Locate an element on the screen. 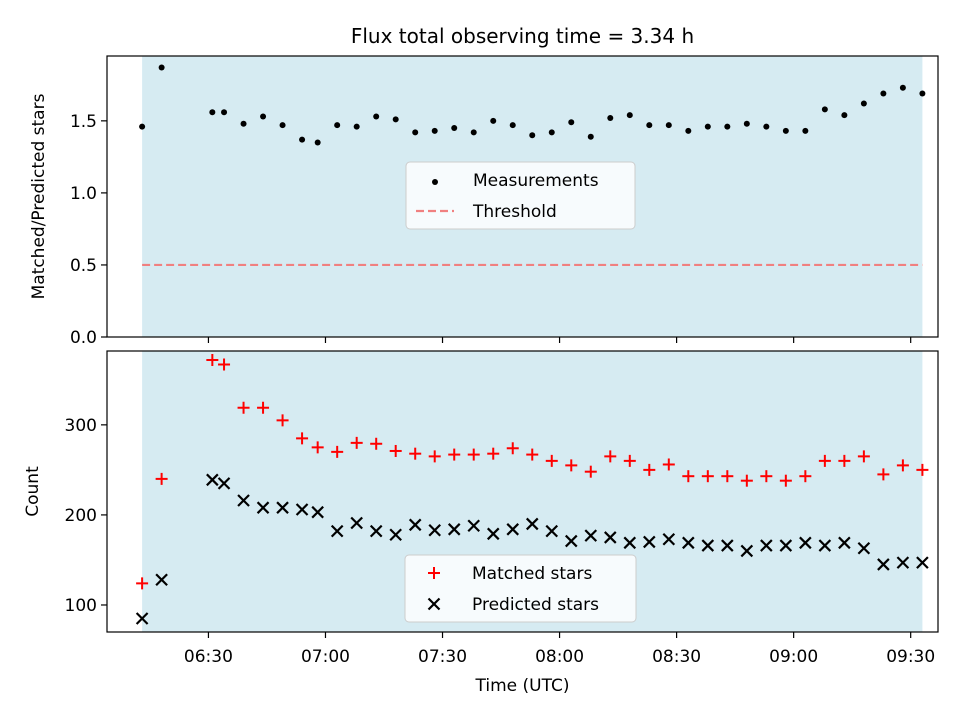 The image size is (960, 720). x-tick-label: 06:30 is located at coordinates (208, 657).